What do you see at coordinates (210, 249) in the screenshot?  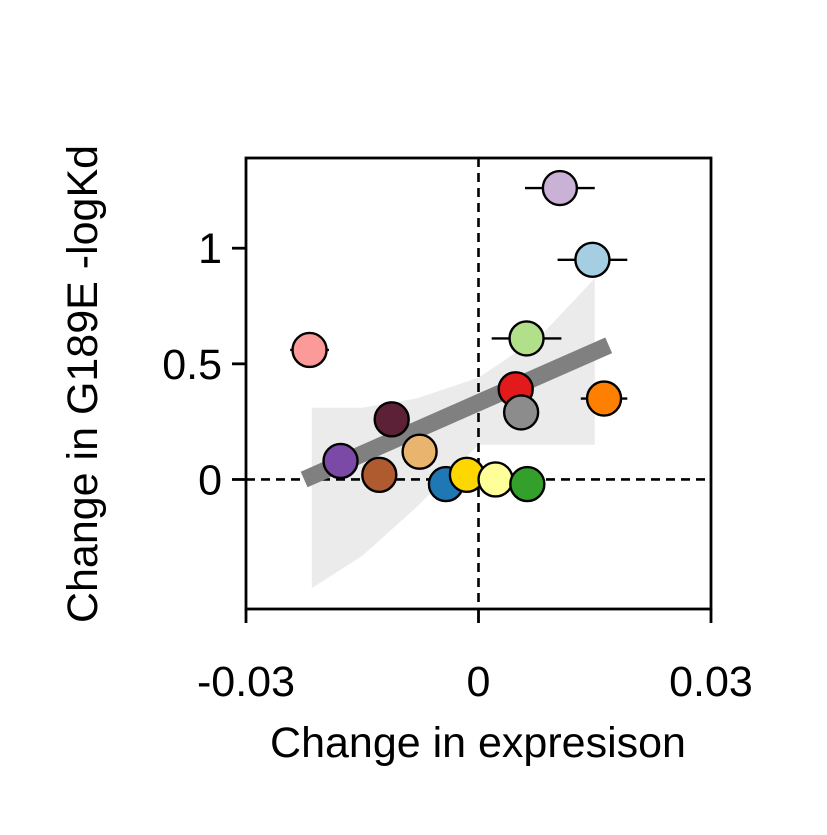 I see `y-tick-label: 1` at bounding box center [210, 249].